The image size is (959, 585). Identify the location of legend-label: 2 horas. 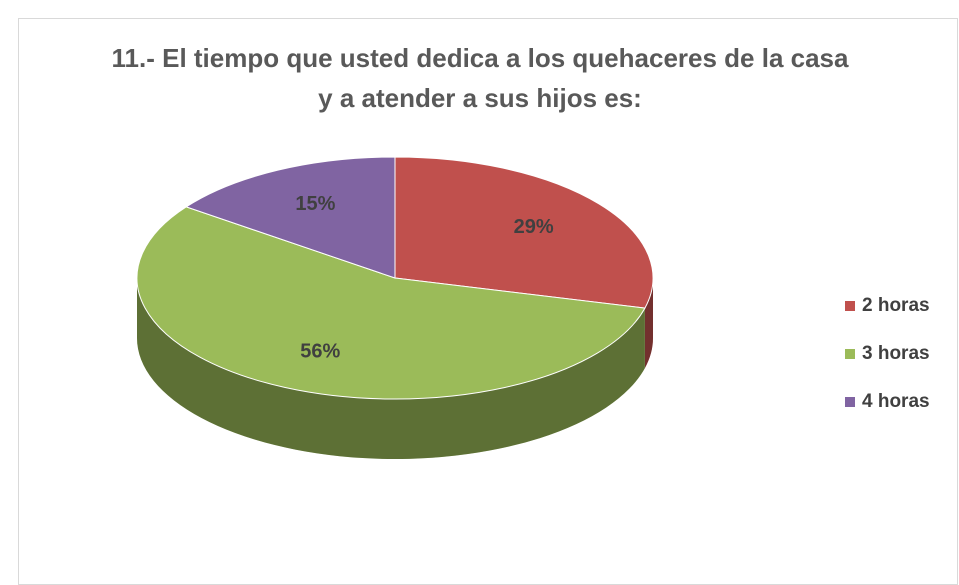
(896, 305).